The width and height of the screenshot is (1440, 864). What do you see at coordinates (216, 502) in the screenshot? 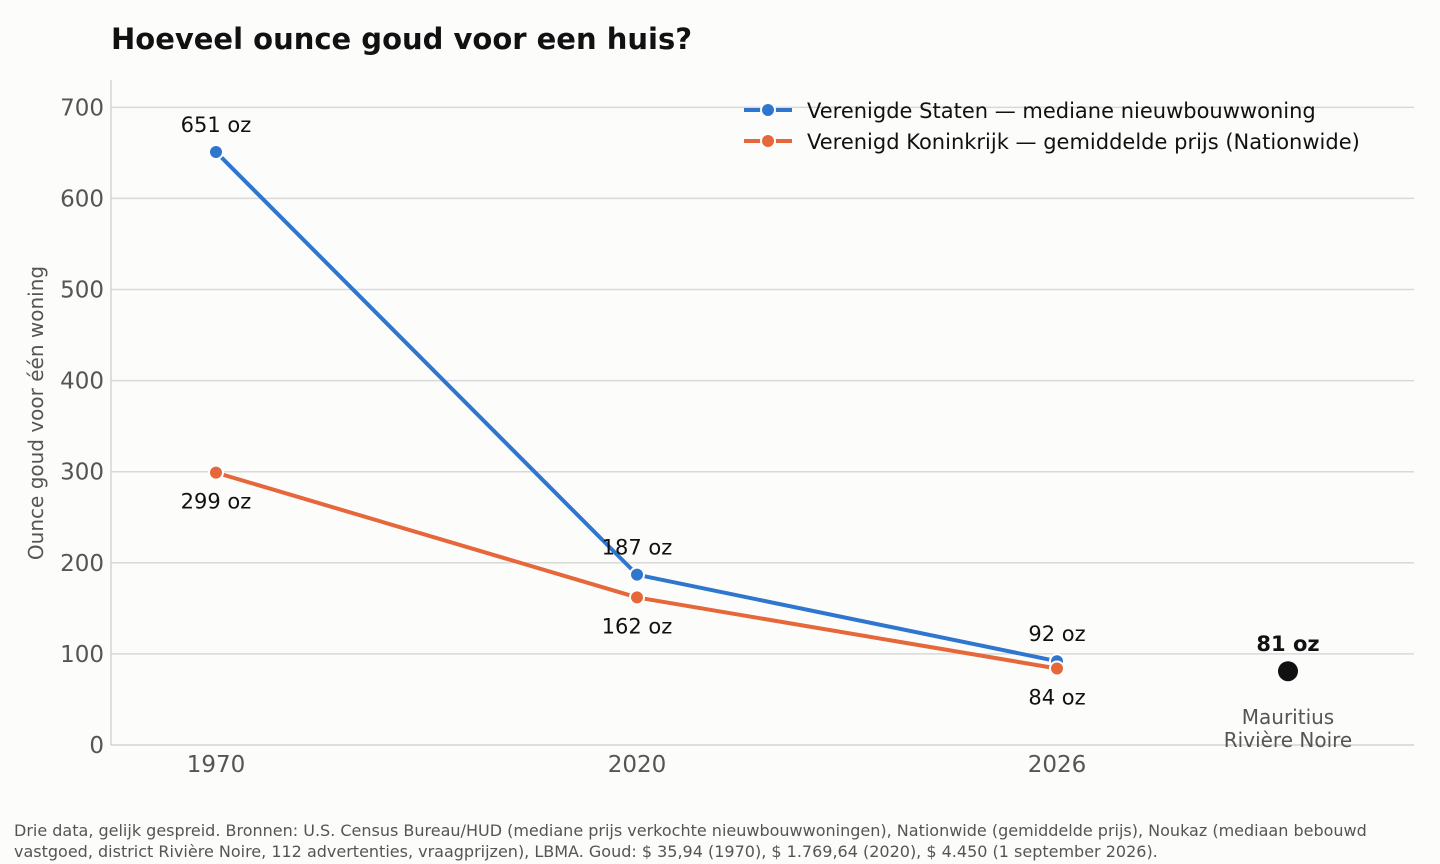
I see `data-label: 299 oz` at bounding box center [216, 502].